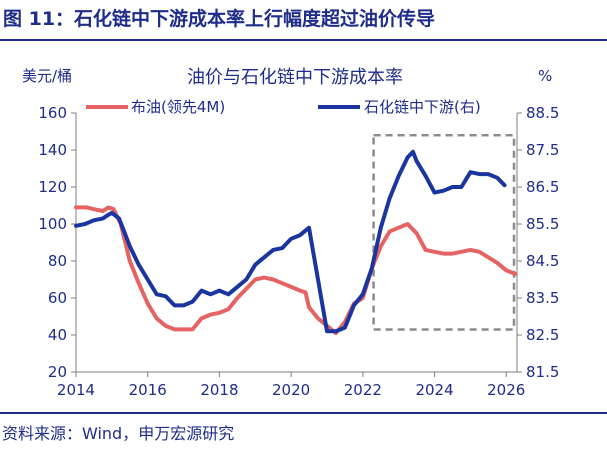  I want to click on y-left-tick-label: 160, so click(52, 113).